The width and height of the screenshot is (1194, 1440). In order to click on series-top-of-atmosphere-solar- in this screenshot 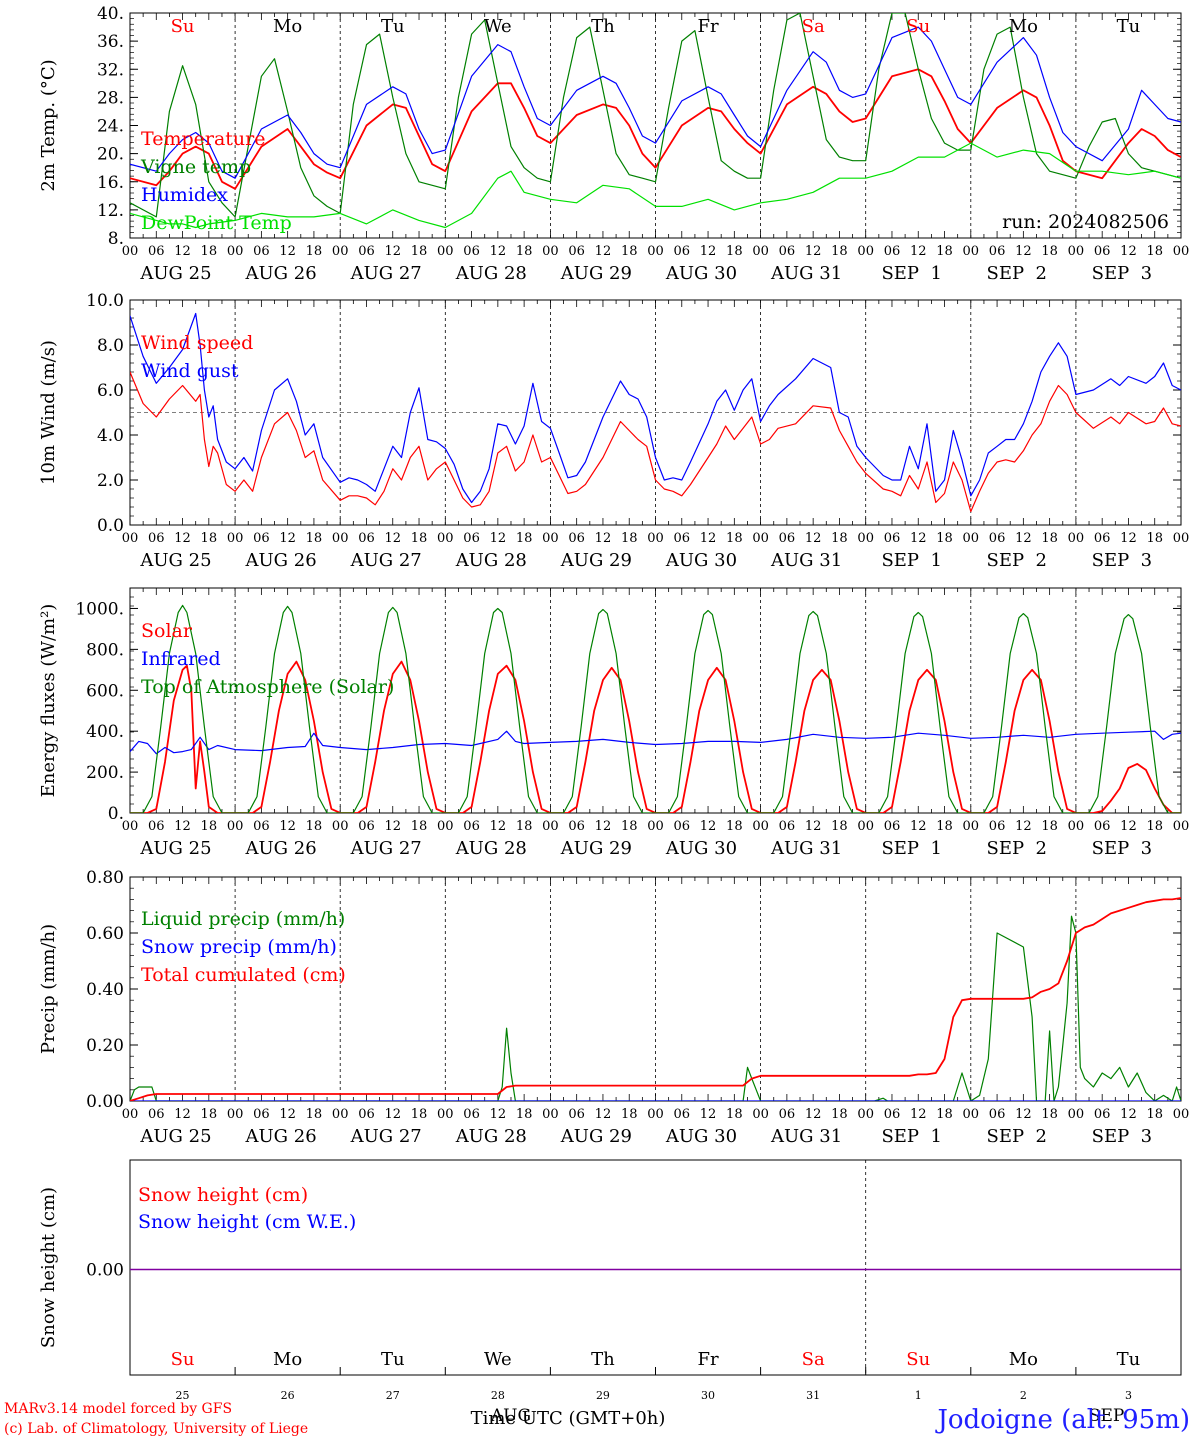, I will do `click(655, 708)`.